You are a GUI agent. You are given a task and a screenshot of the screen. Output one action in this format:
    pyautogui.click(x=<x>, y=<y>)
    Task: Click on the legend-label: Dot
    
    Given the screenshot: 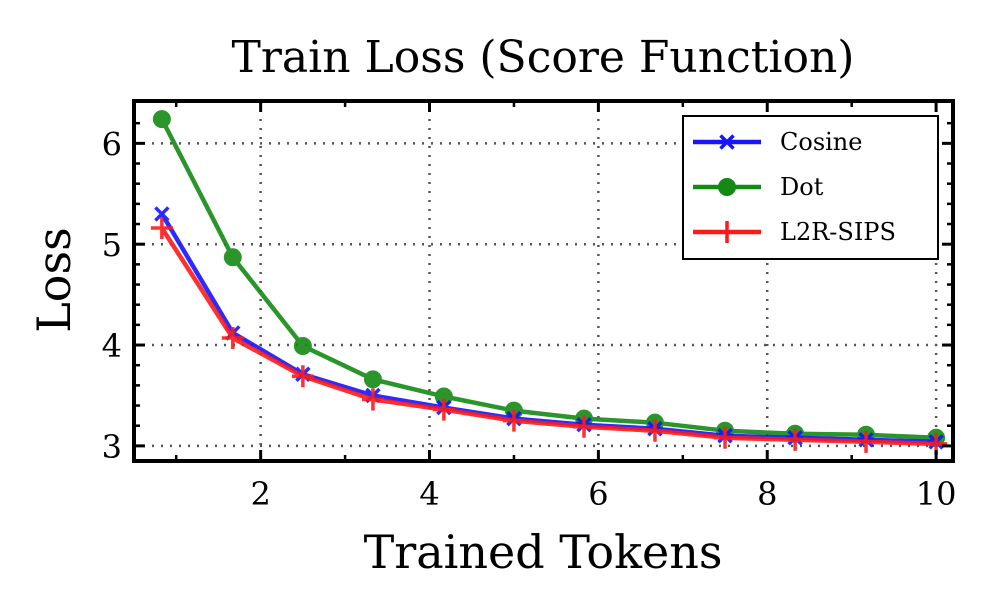 What is the action you would take?
    pyautogui.click(x=802, y=187)
    